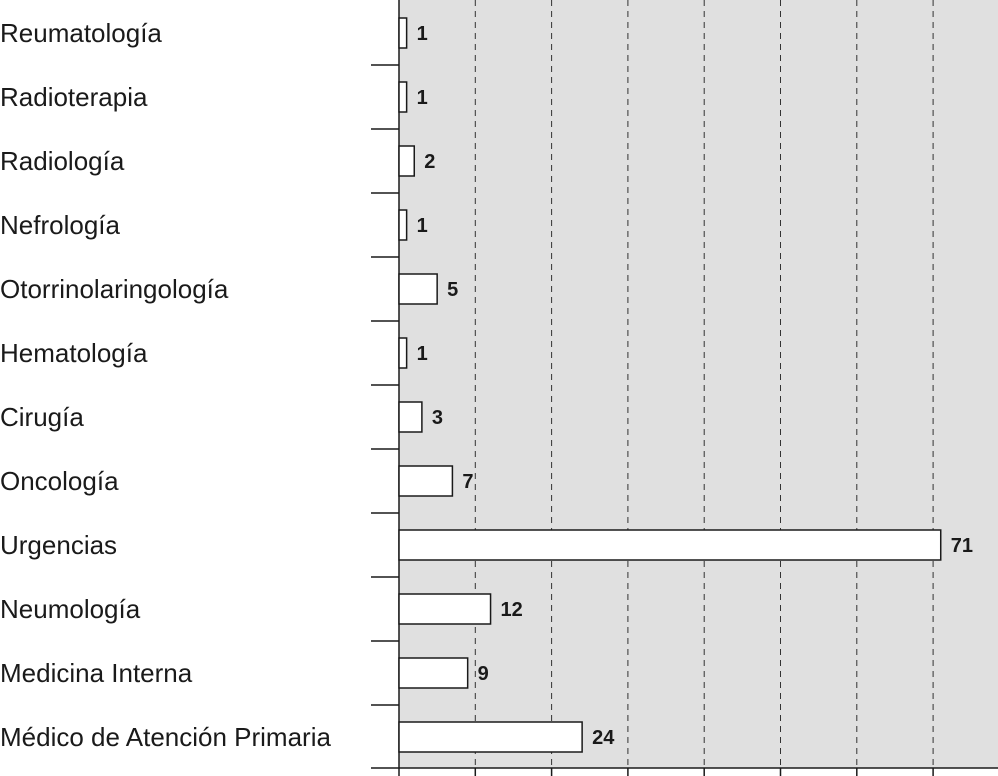 The height and width of the screenshot is (776, 998). Describe the element at coordinates (114, 289) in the screenshot. I see `category-label: Otorrinolaringología` at that location.